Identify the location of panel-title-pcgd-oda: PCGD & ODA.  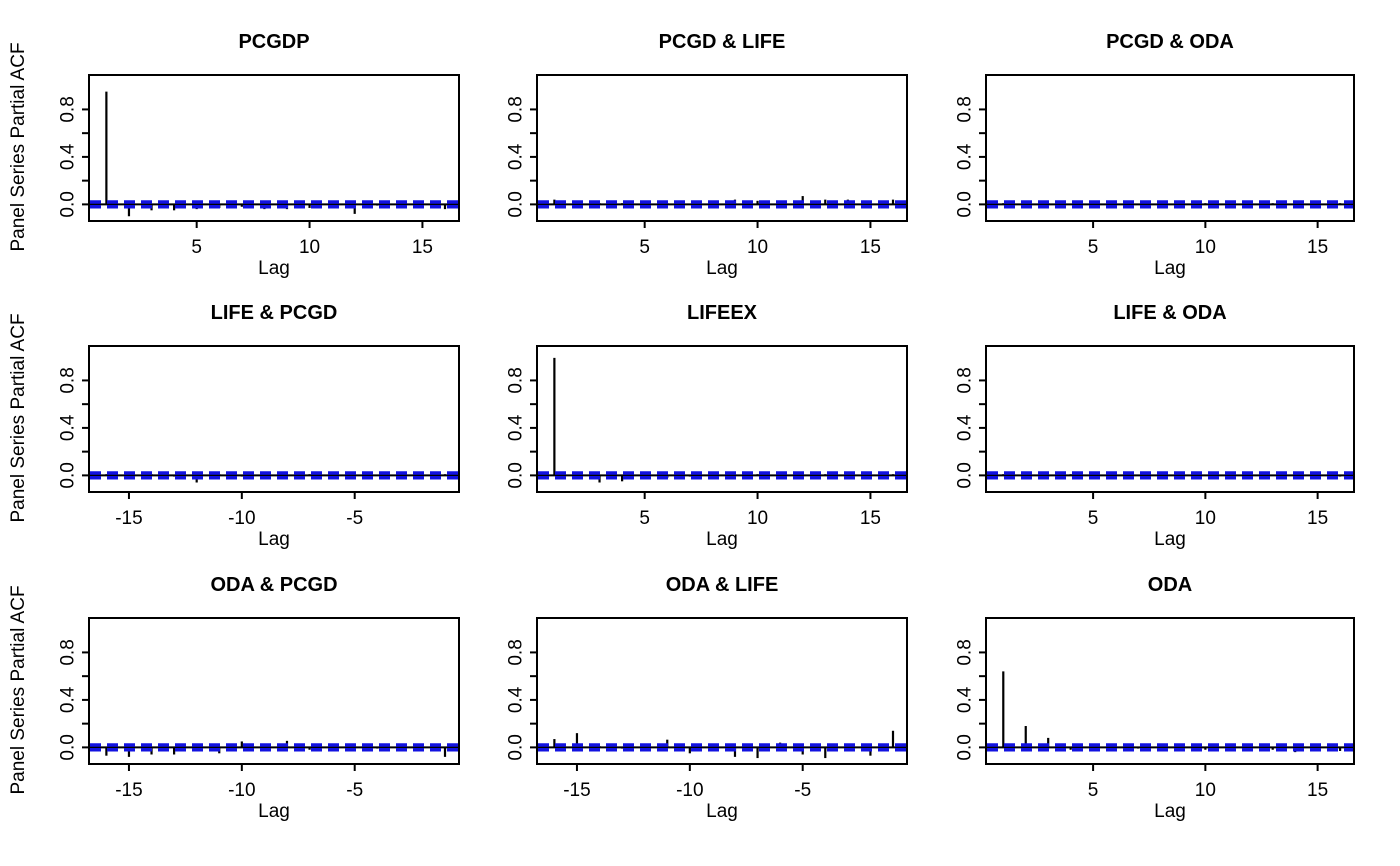
(1170, 42).